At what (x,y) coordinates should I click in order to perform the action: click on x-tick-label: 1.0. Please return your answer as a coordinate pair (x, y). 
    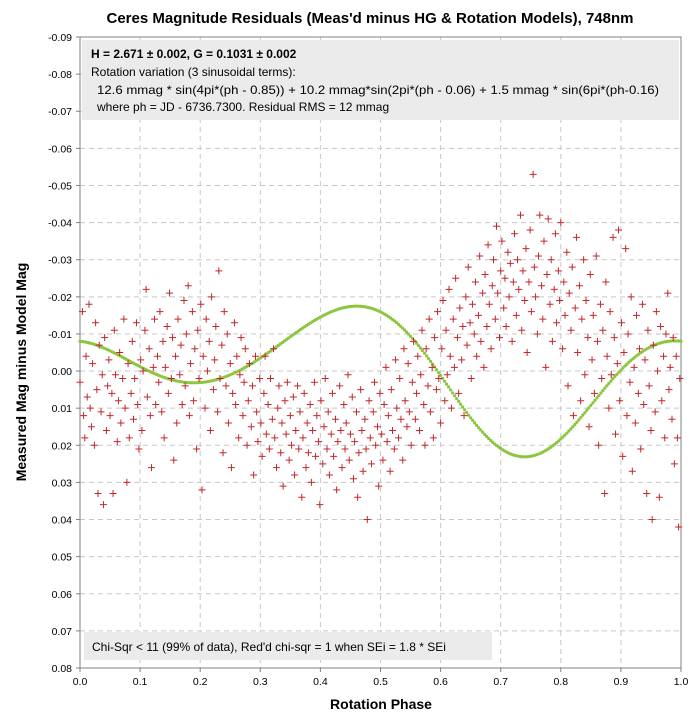
    Looking at the image, I should click on (681, 682).